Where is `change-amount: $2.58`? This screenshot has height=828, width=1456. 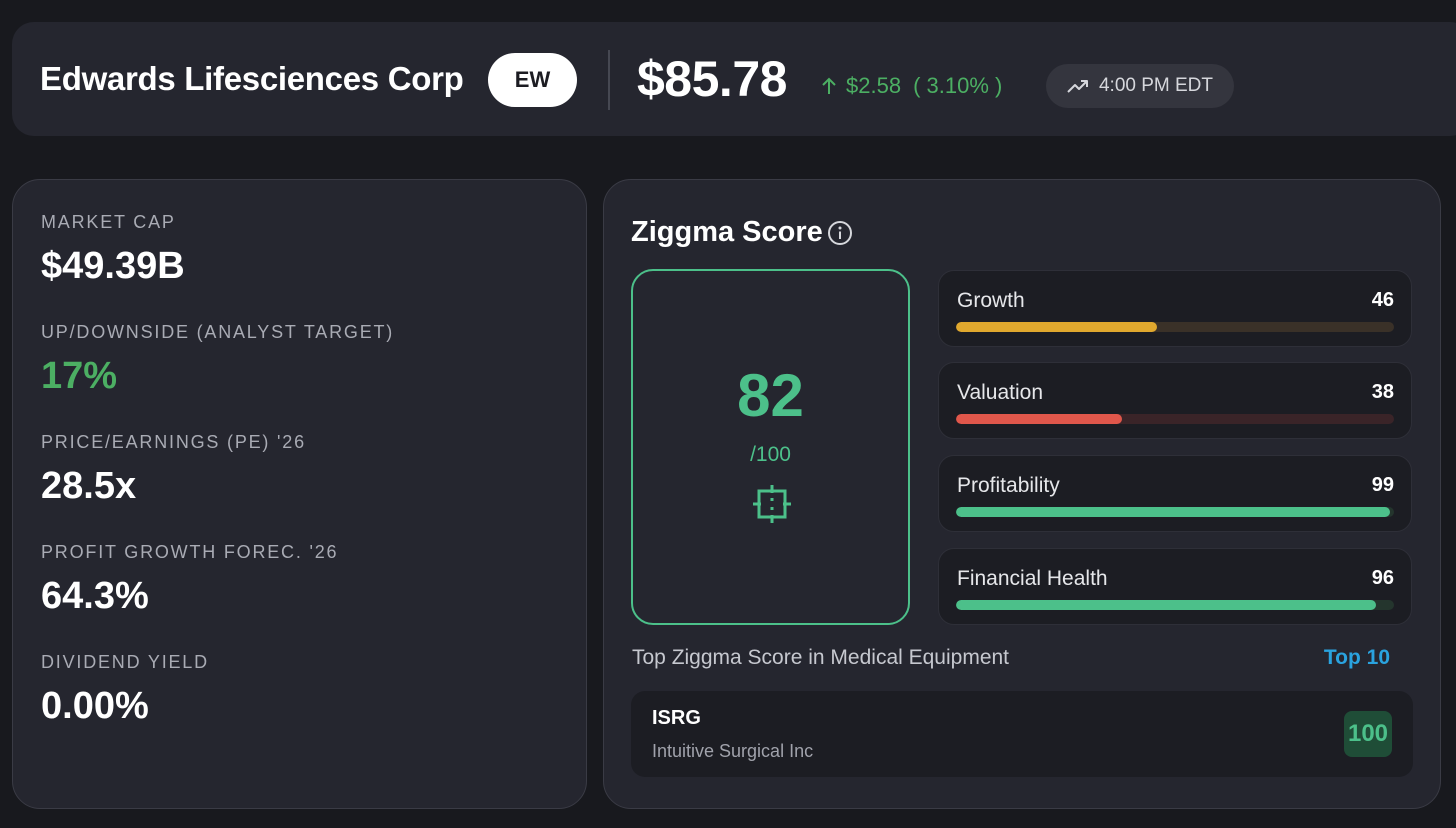
change-amount: $2.58 is located at coordinates (874, 85).